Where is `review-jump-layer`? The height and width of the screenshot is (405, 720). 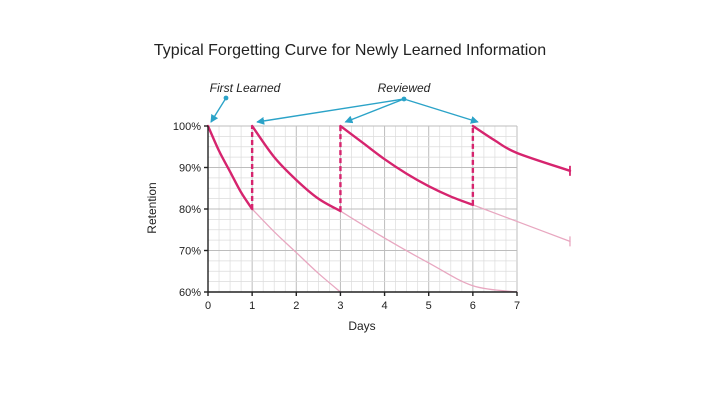
review-jump-layer is located at coordinates (362, 169).